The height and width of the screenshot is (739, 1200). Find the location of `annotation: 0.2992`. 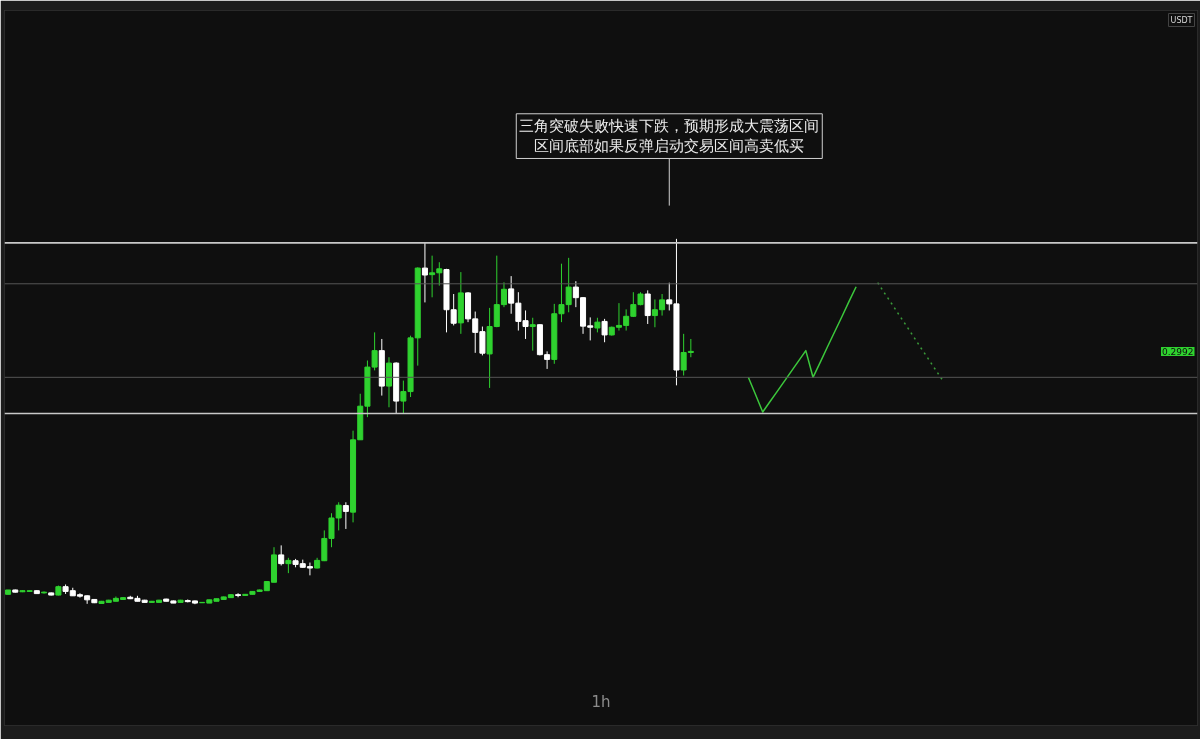

annotation: 0.2992 is located at coordinates (1178, 351).